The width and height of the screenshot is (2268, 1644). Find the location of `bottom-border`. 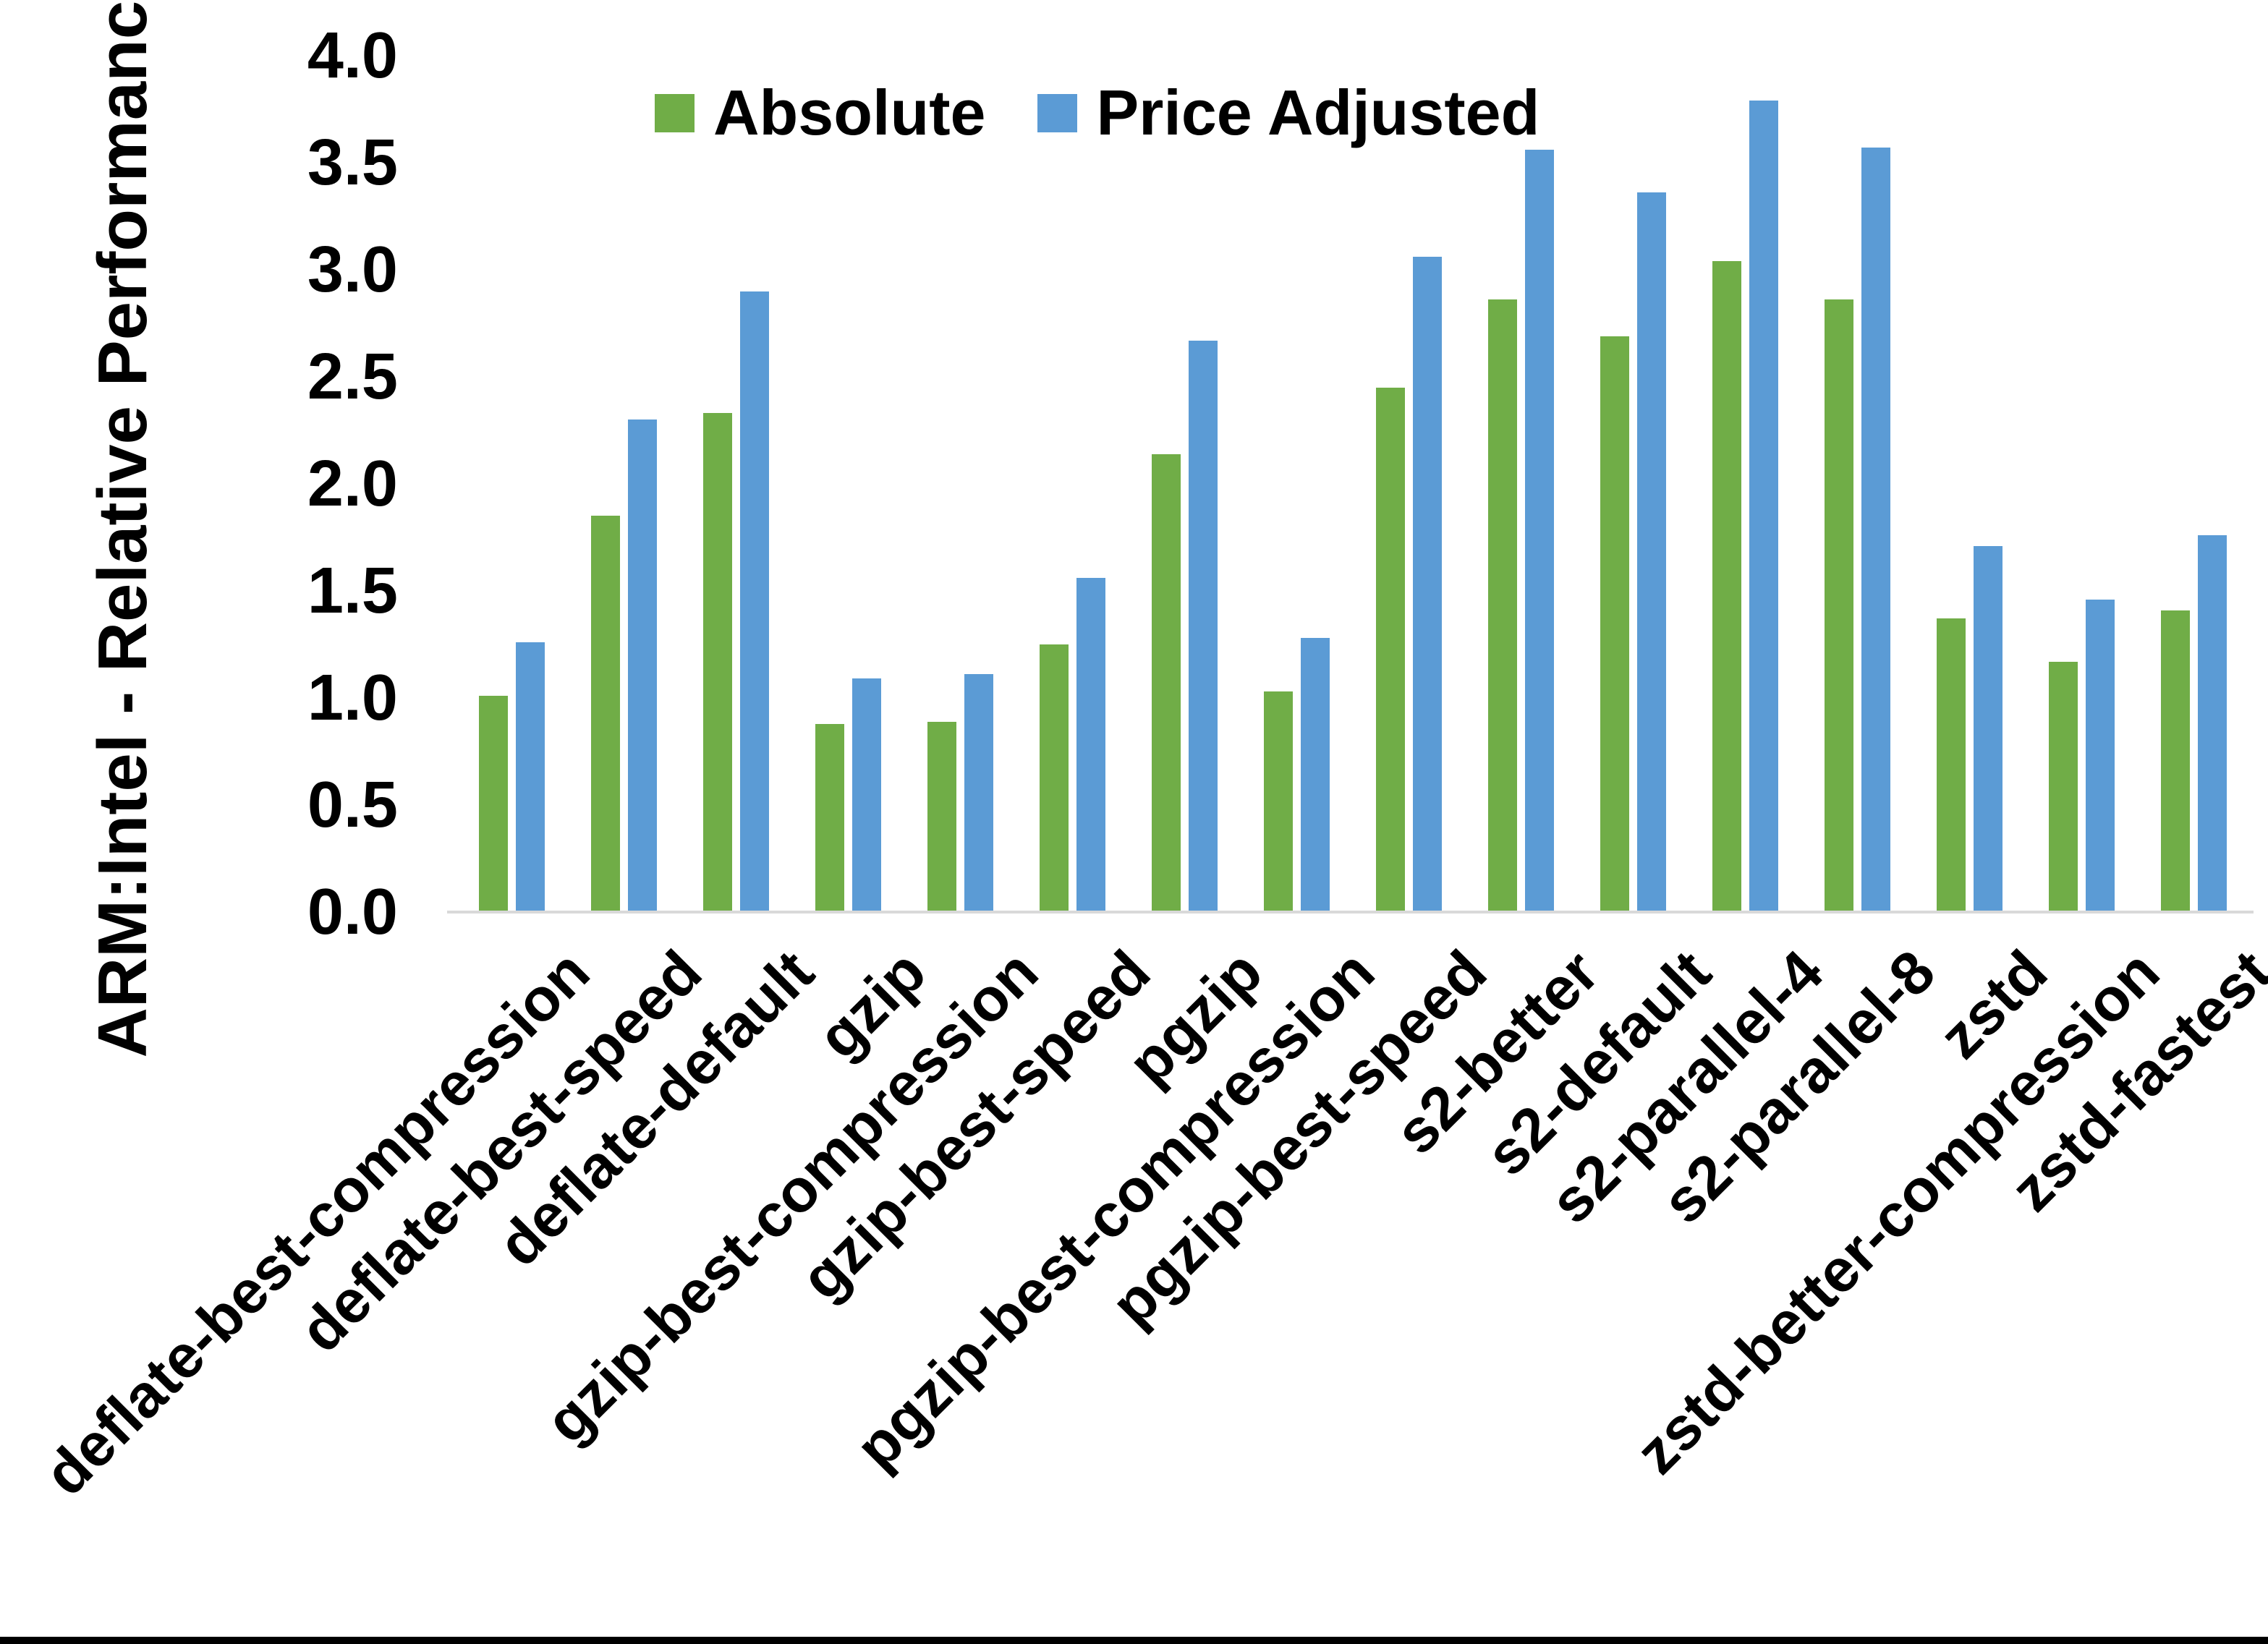

bottom-border is located at coordinates (1134, 1640).